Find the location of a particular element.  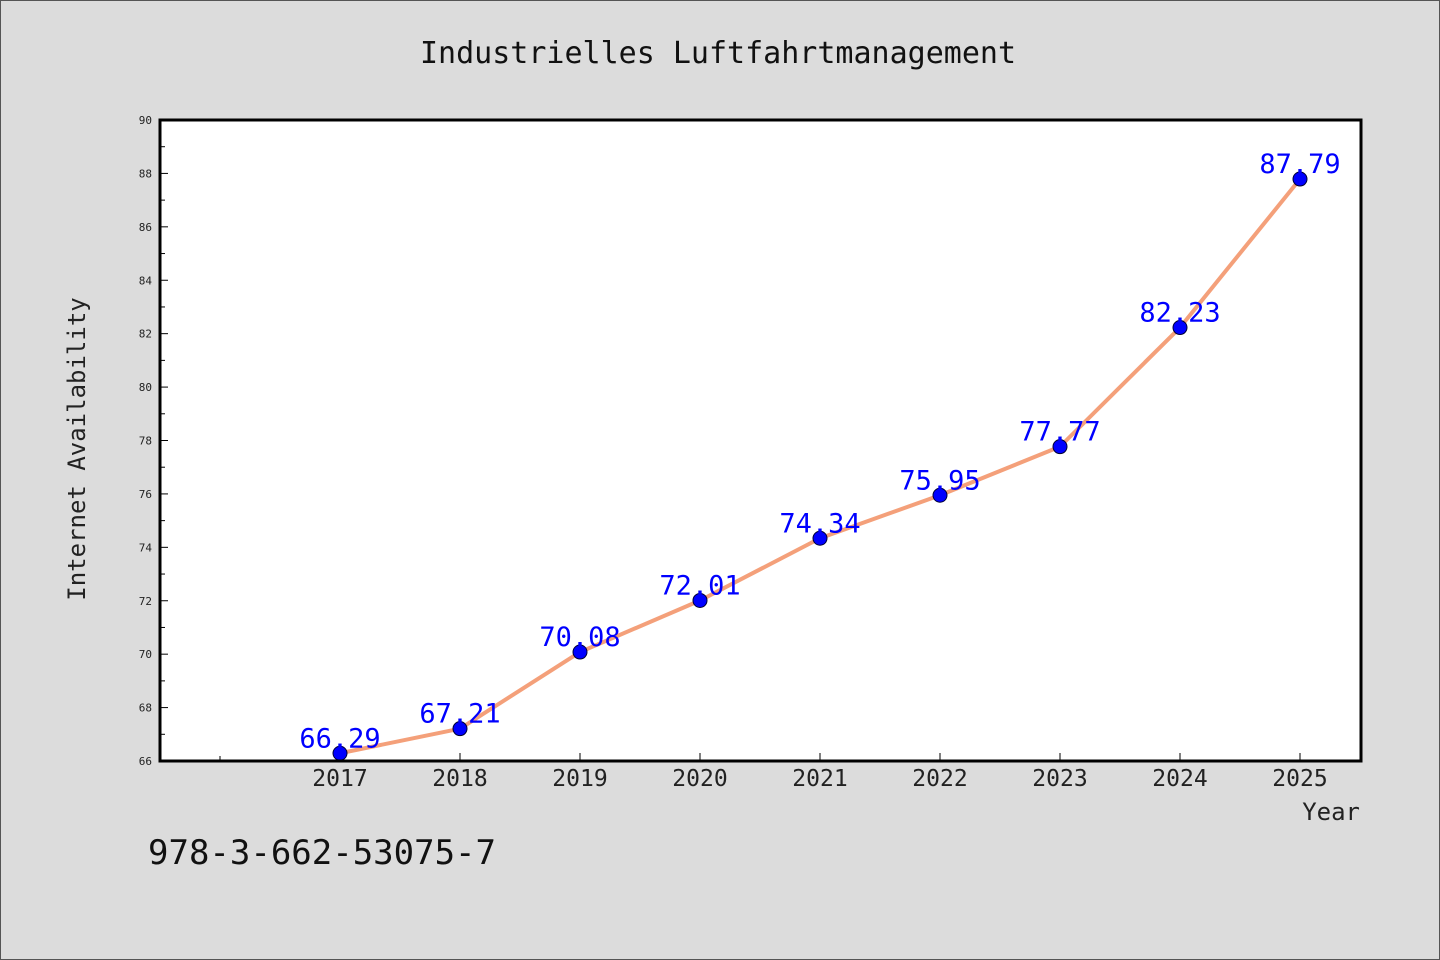

x-tick-label: 2020 is located at coordinates (699, 779).